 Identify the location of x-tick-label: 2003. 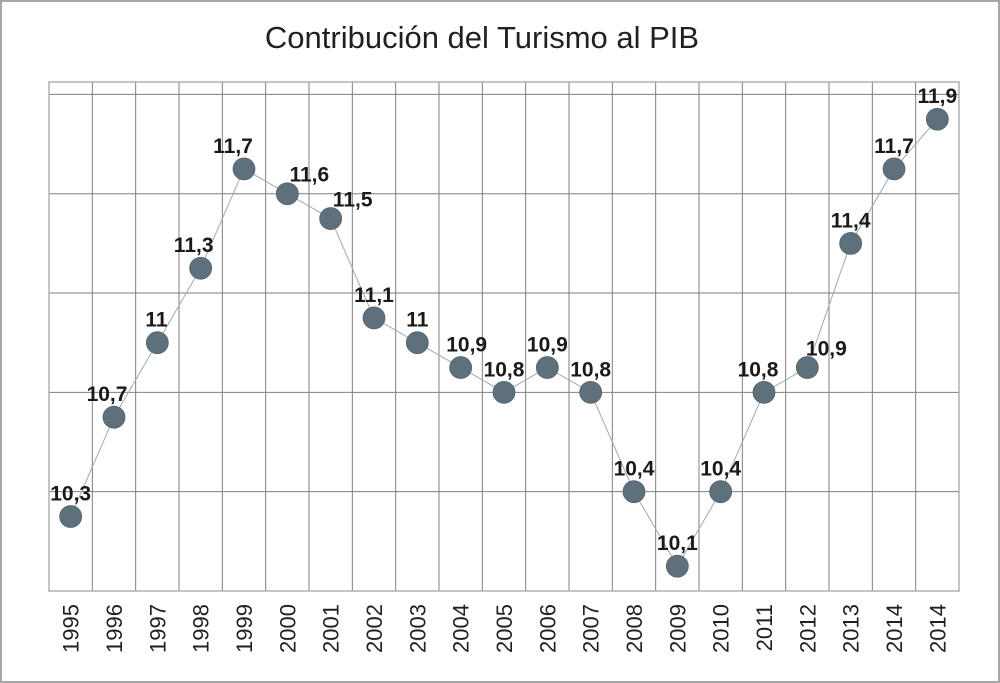
(417, 628).